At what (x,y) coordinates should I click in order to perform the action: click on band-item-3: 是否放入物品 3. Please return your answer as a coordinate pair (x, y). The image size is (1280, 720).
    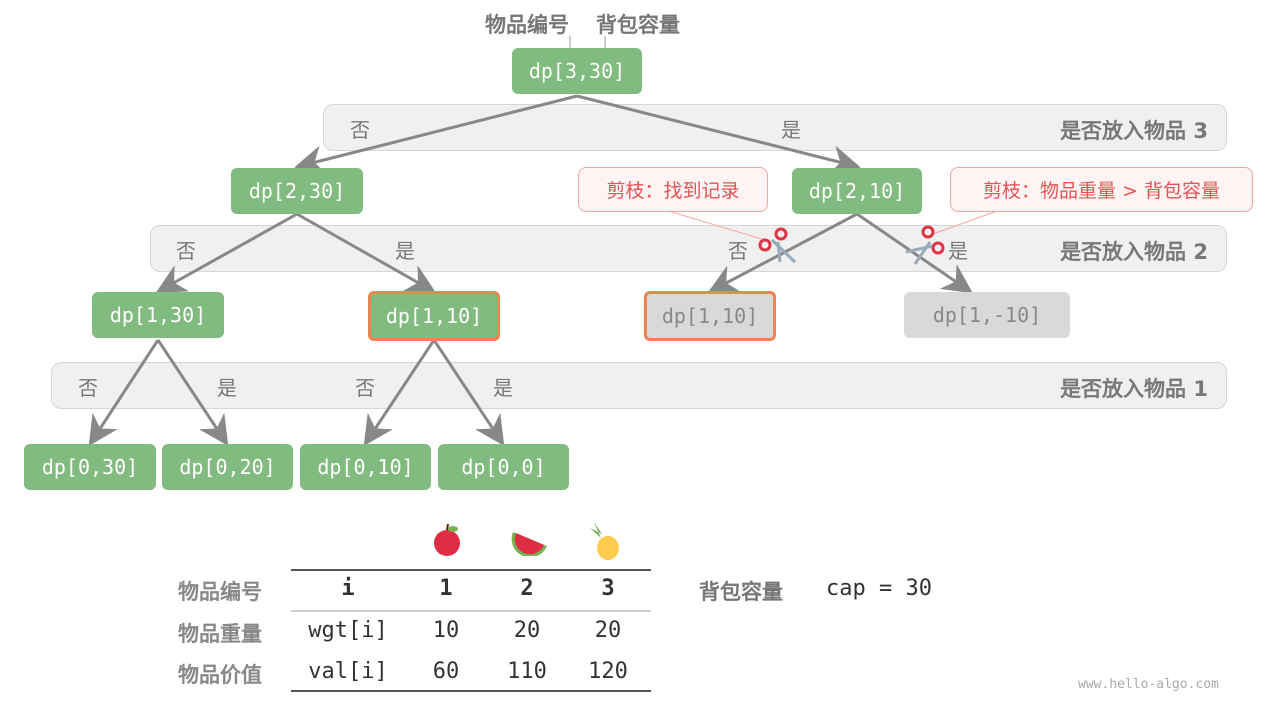
    Looking at the image, I should click on (775, 127).